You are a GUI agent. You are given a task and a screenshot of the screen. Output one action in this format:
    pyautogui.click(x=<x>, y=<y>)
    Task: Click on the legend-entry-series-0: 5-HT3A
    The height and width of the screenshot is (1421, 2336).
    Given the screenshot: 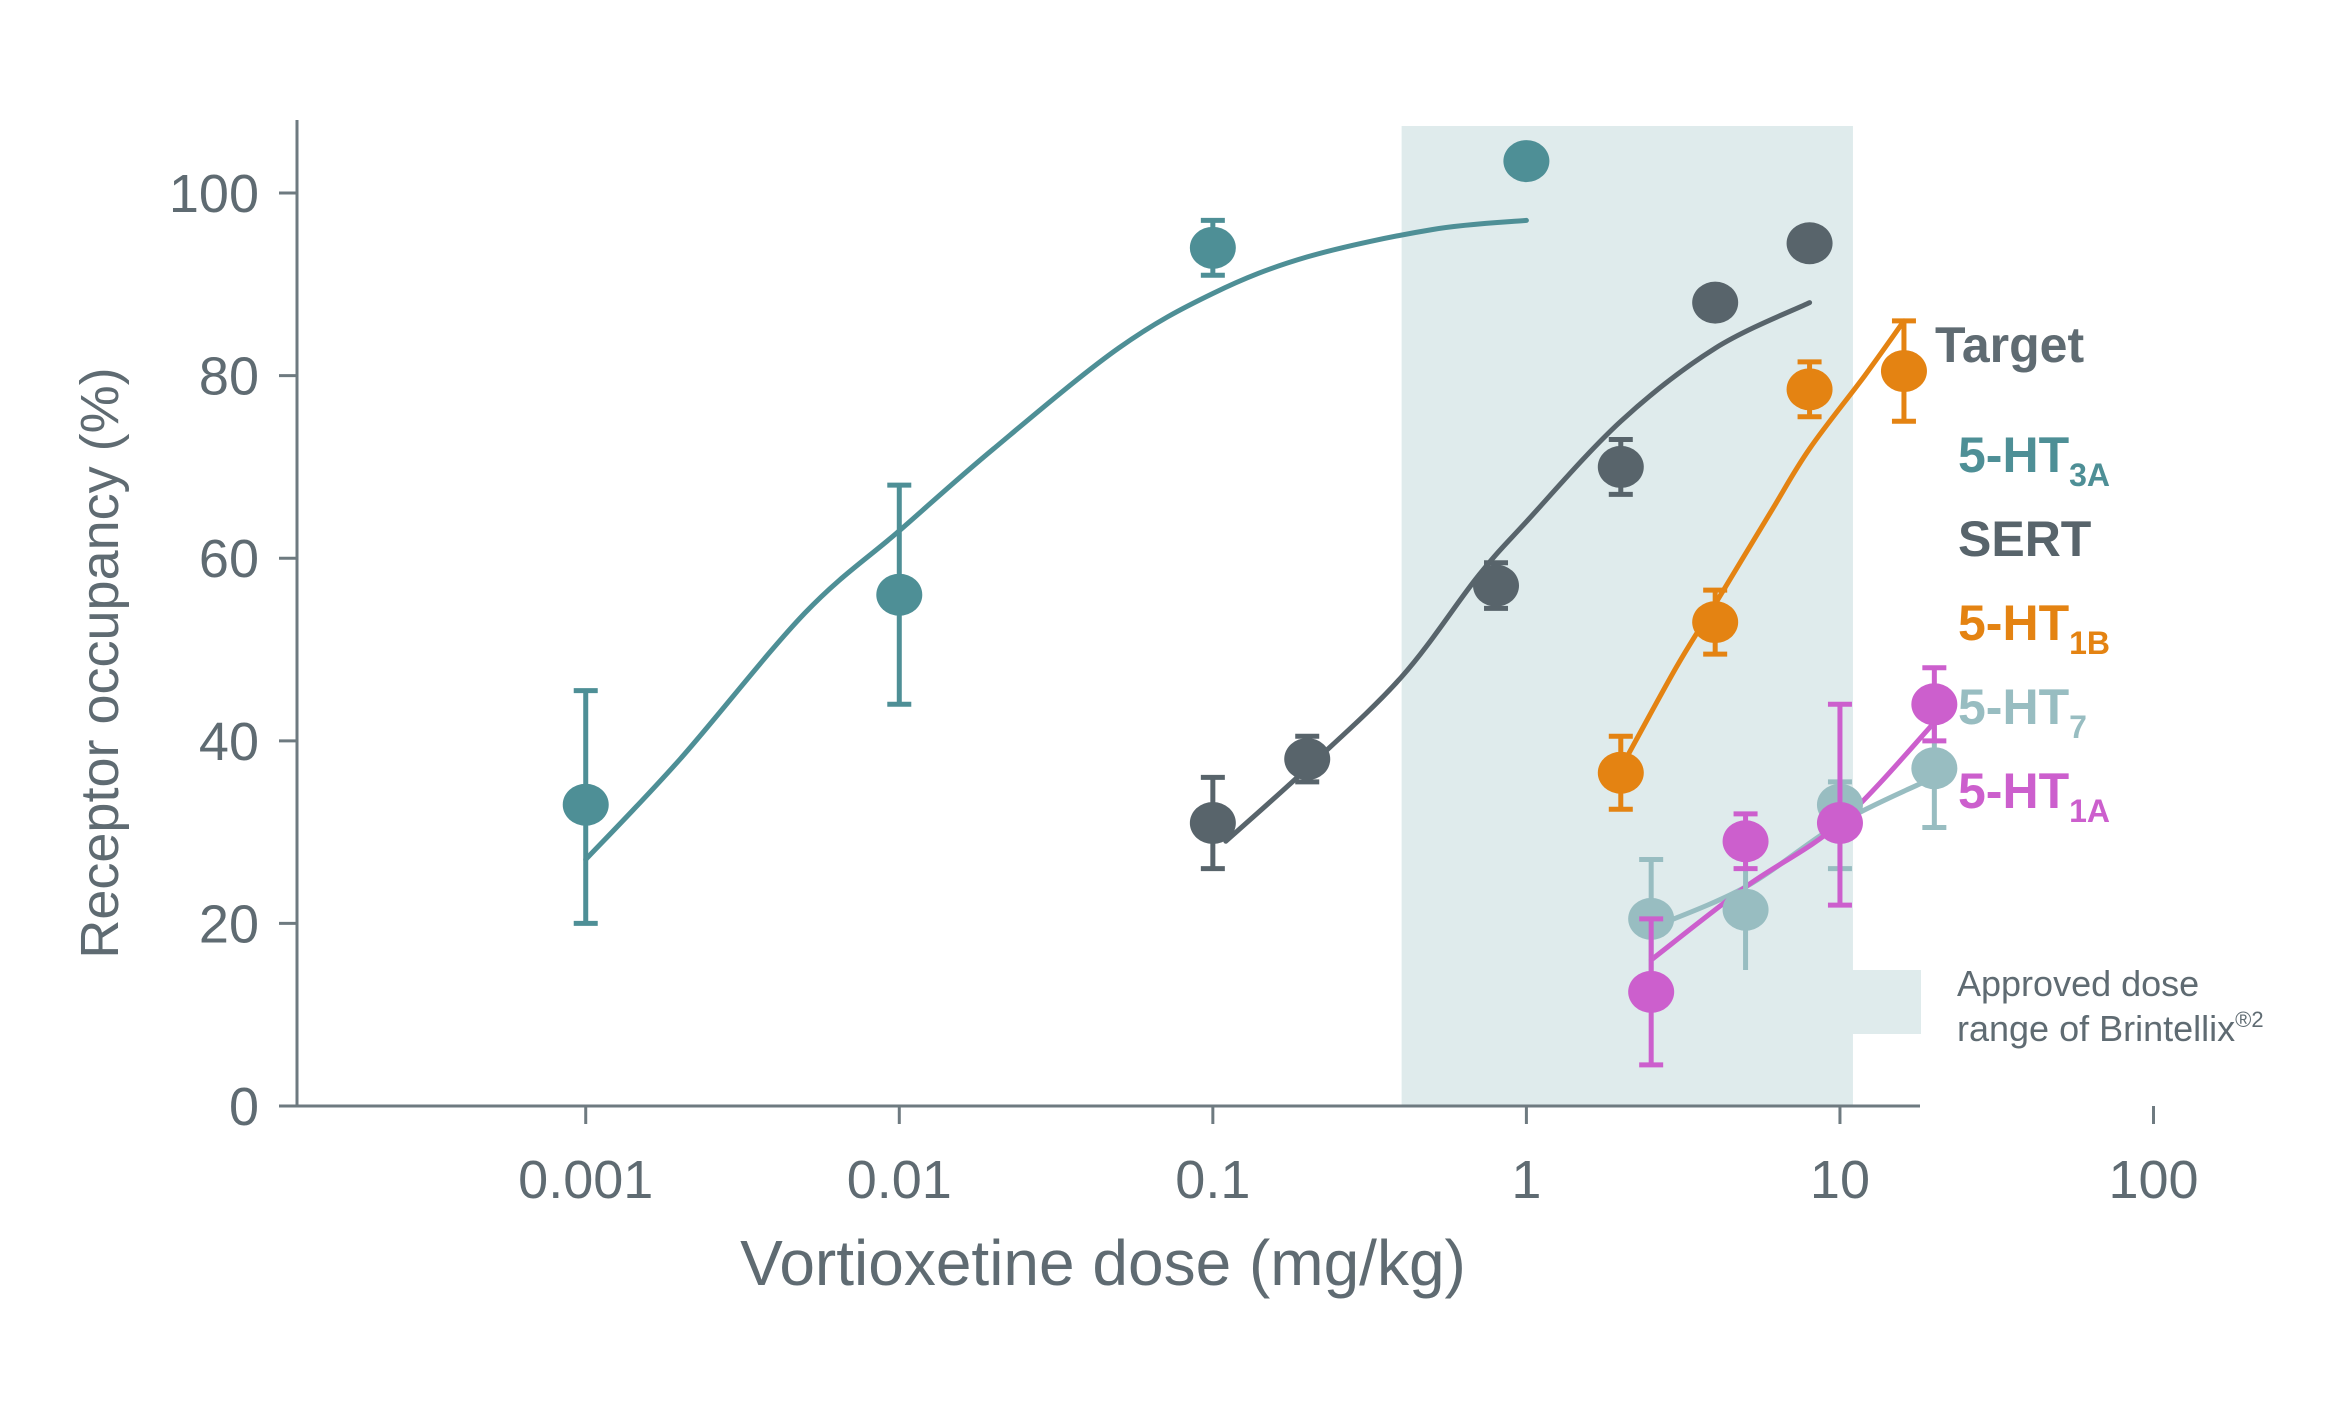 What is the action you would take?
    pyautogui.click(x=2034, y=460)
    